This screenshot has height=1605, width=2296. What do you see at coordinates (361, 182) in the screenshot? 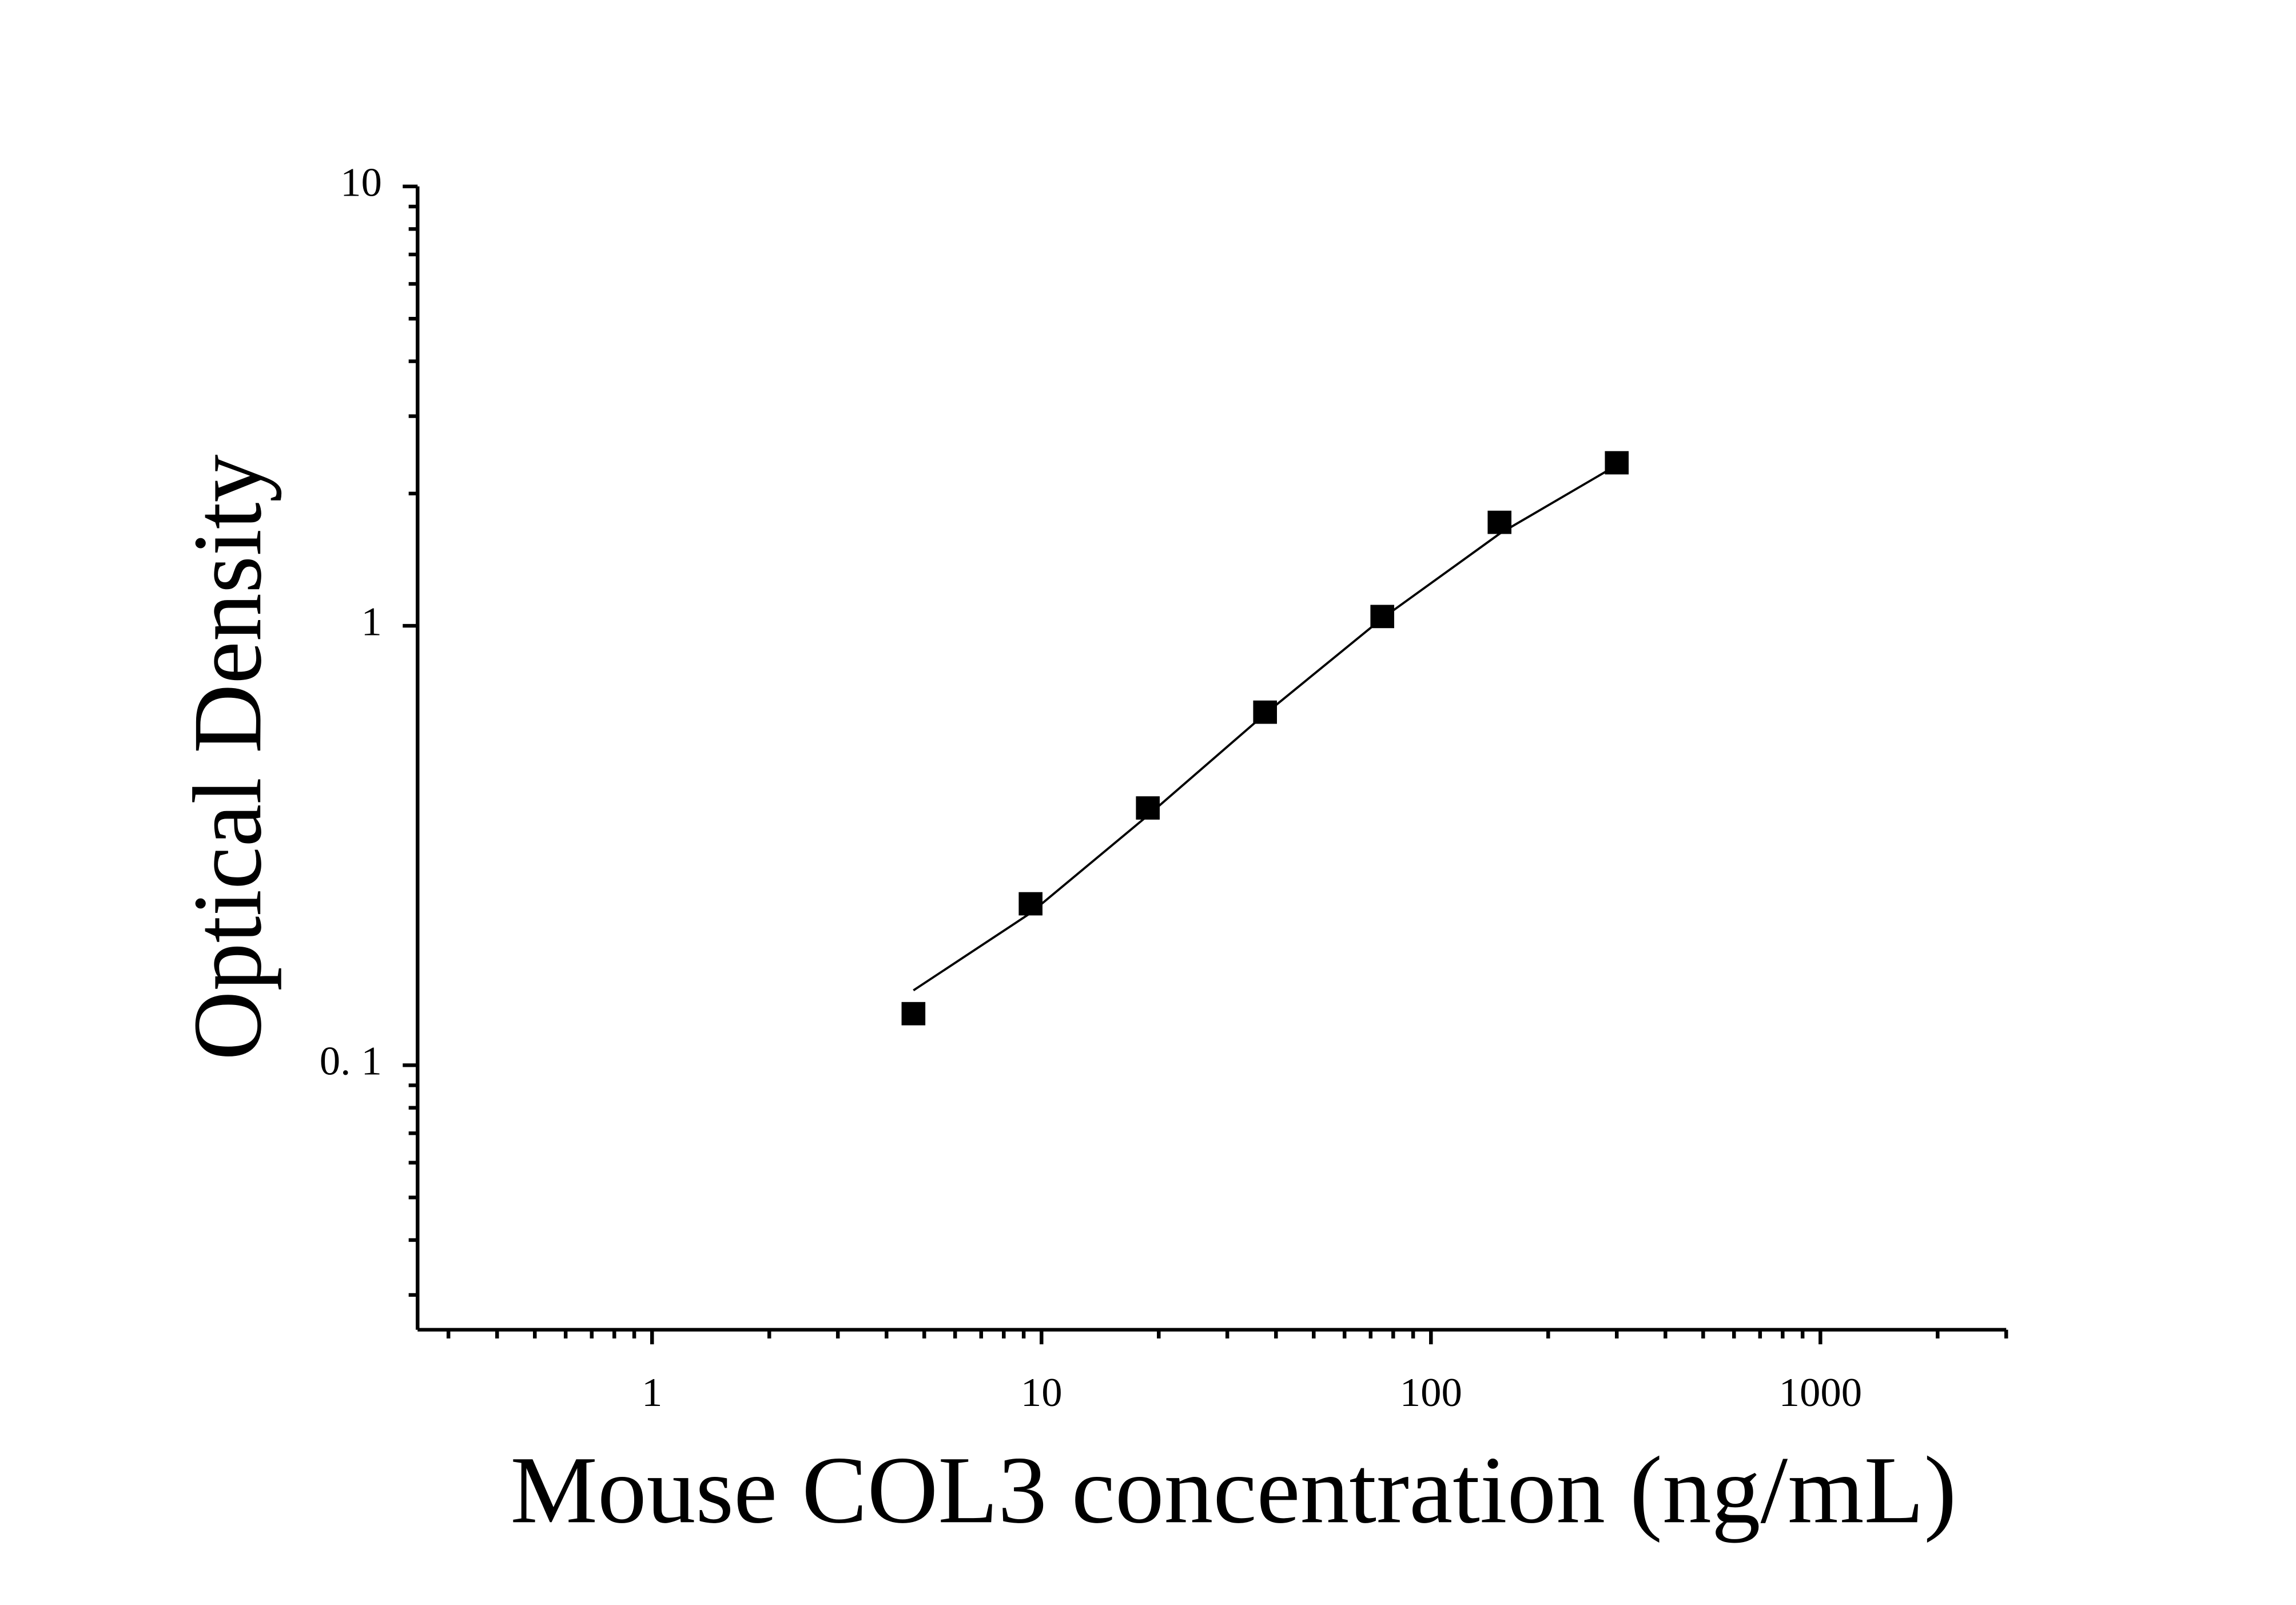
I see `y-tick-label: 10` at bounding box center [361, 182].